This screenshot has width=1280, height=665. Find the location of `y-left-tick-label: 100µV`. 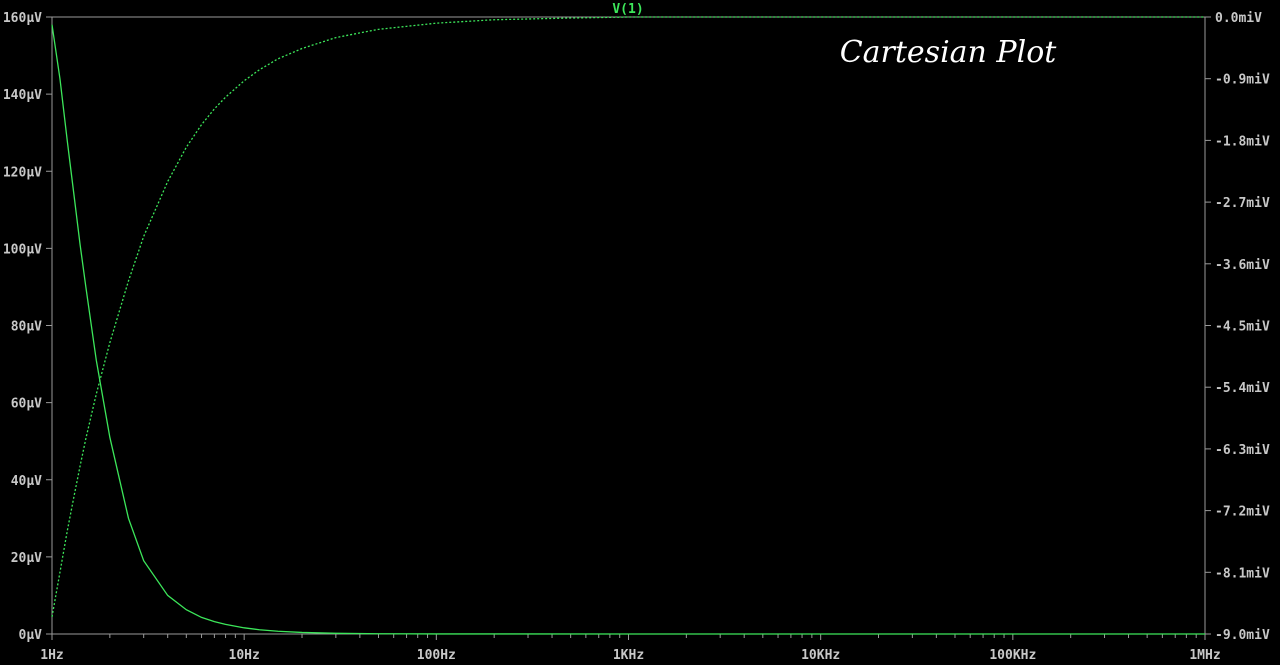

y-left-tick-label: 100µV is located at coordinates (22, 249).